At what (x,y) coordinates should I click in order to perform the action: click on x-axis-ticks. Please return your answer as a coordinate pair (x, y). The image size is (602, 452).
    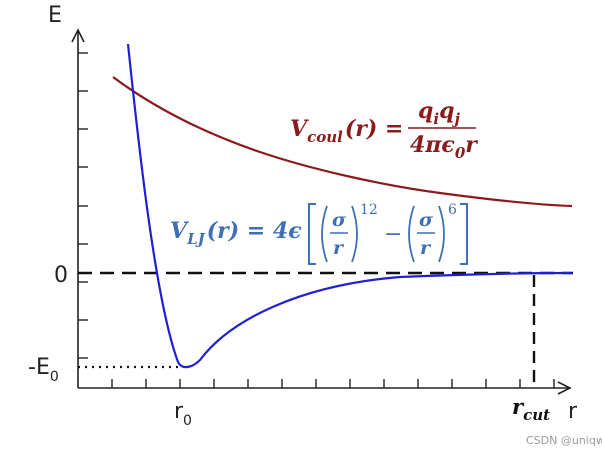
    Looking at the image, I should click on (333, 383).